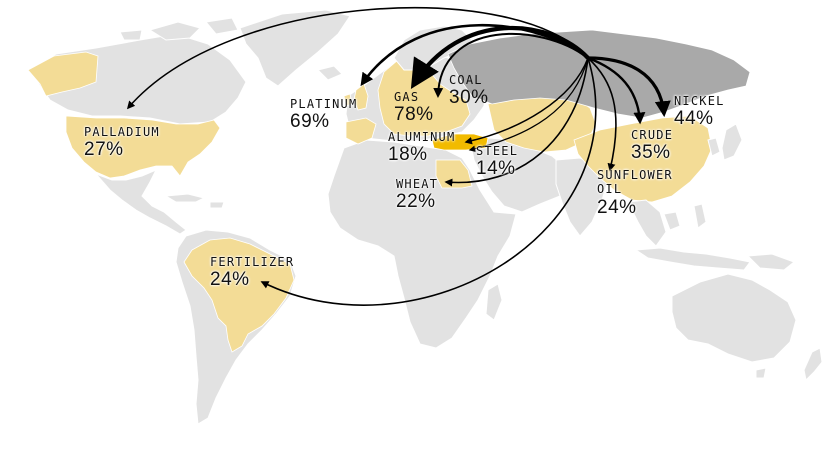 The width and height of the screenshot is (831, 452). I want to click on flow-sunflower-oil, so click(602, 114).